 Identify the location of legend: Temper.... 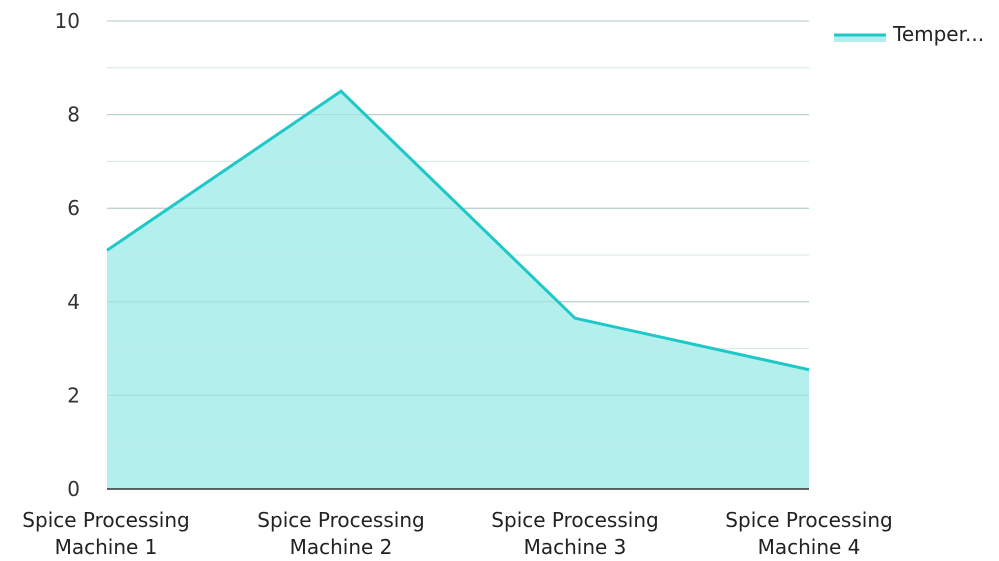
(909, 34).